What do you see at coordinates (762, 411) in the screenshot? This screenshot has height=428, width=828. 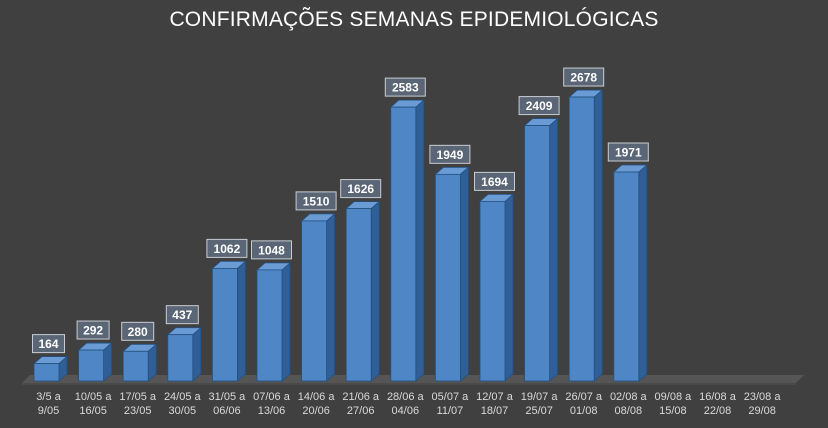 I see `x-tick-label: 29/08` at bounding box center [762, 411].